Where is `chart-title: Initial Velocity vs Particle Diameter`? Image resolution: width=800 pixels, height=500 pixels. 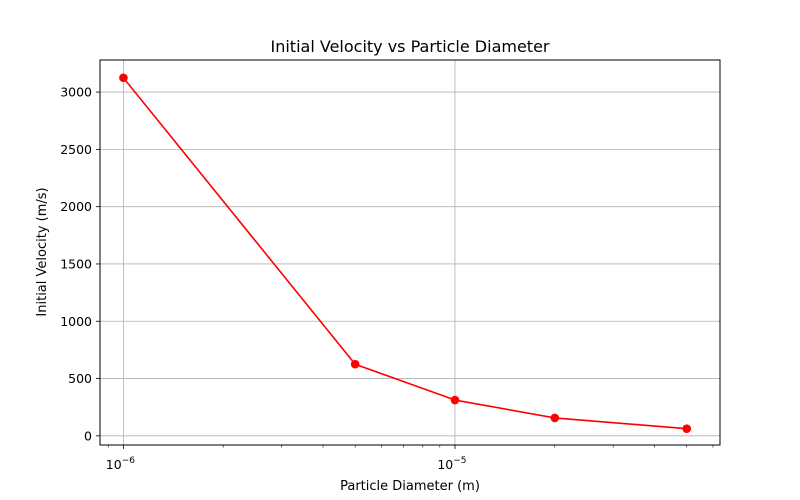 chart-title: Initial Velocity vs Particle Diameter is located at coordinates (410, 46).